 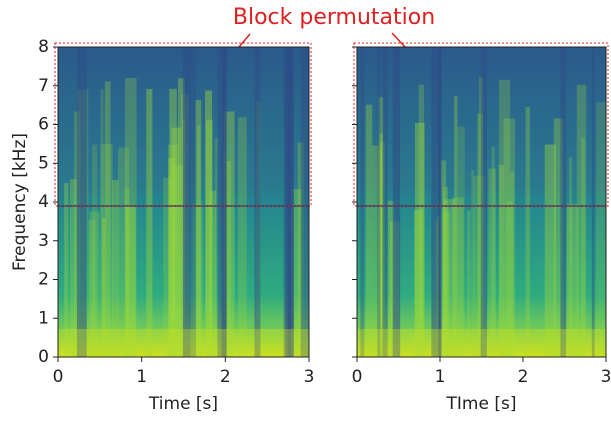 I want to click on x-tick-label: 2, so click(x=523, y=377).